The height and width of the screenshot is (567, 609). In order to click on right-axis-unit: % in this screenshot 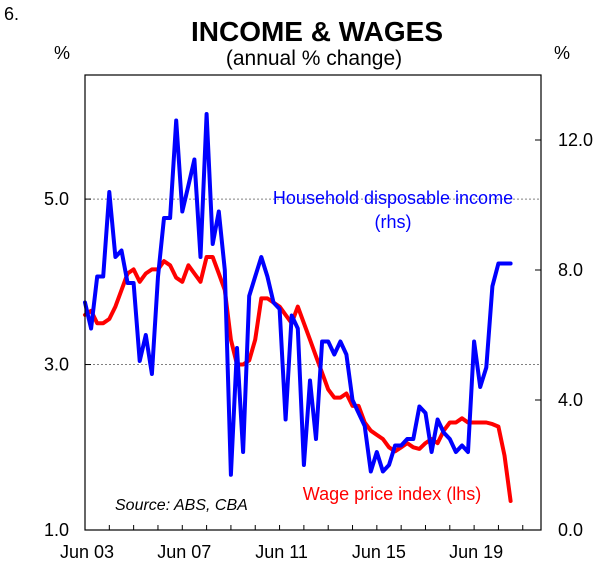, I will do `click(562, 53)`.